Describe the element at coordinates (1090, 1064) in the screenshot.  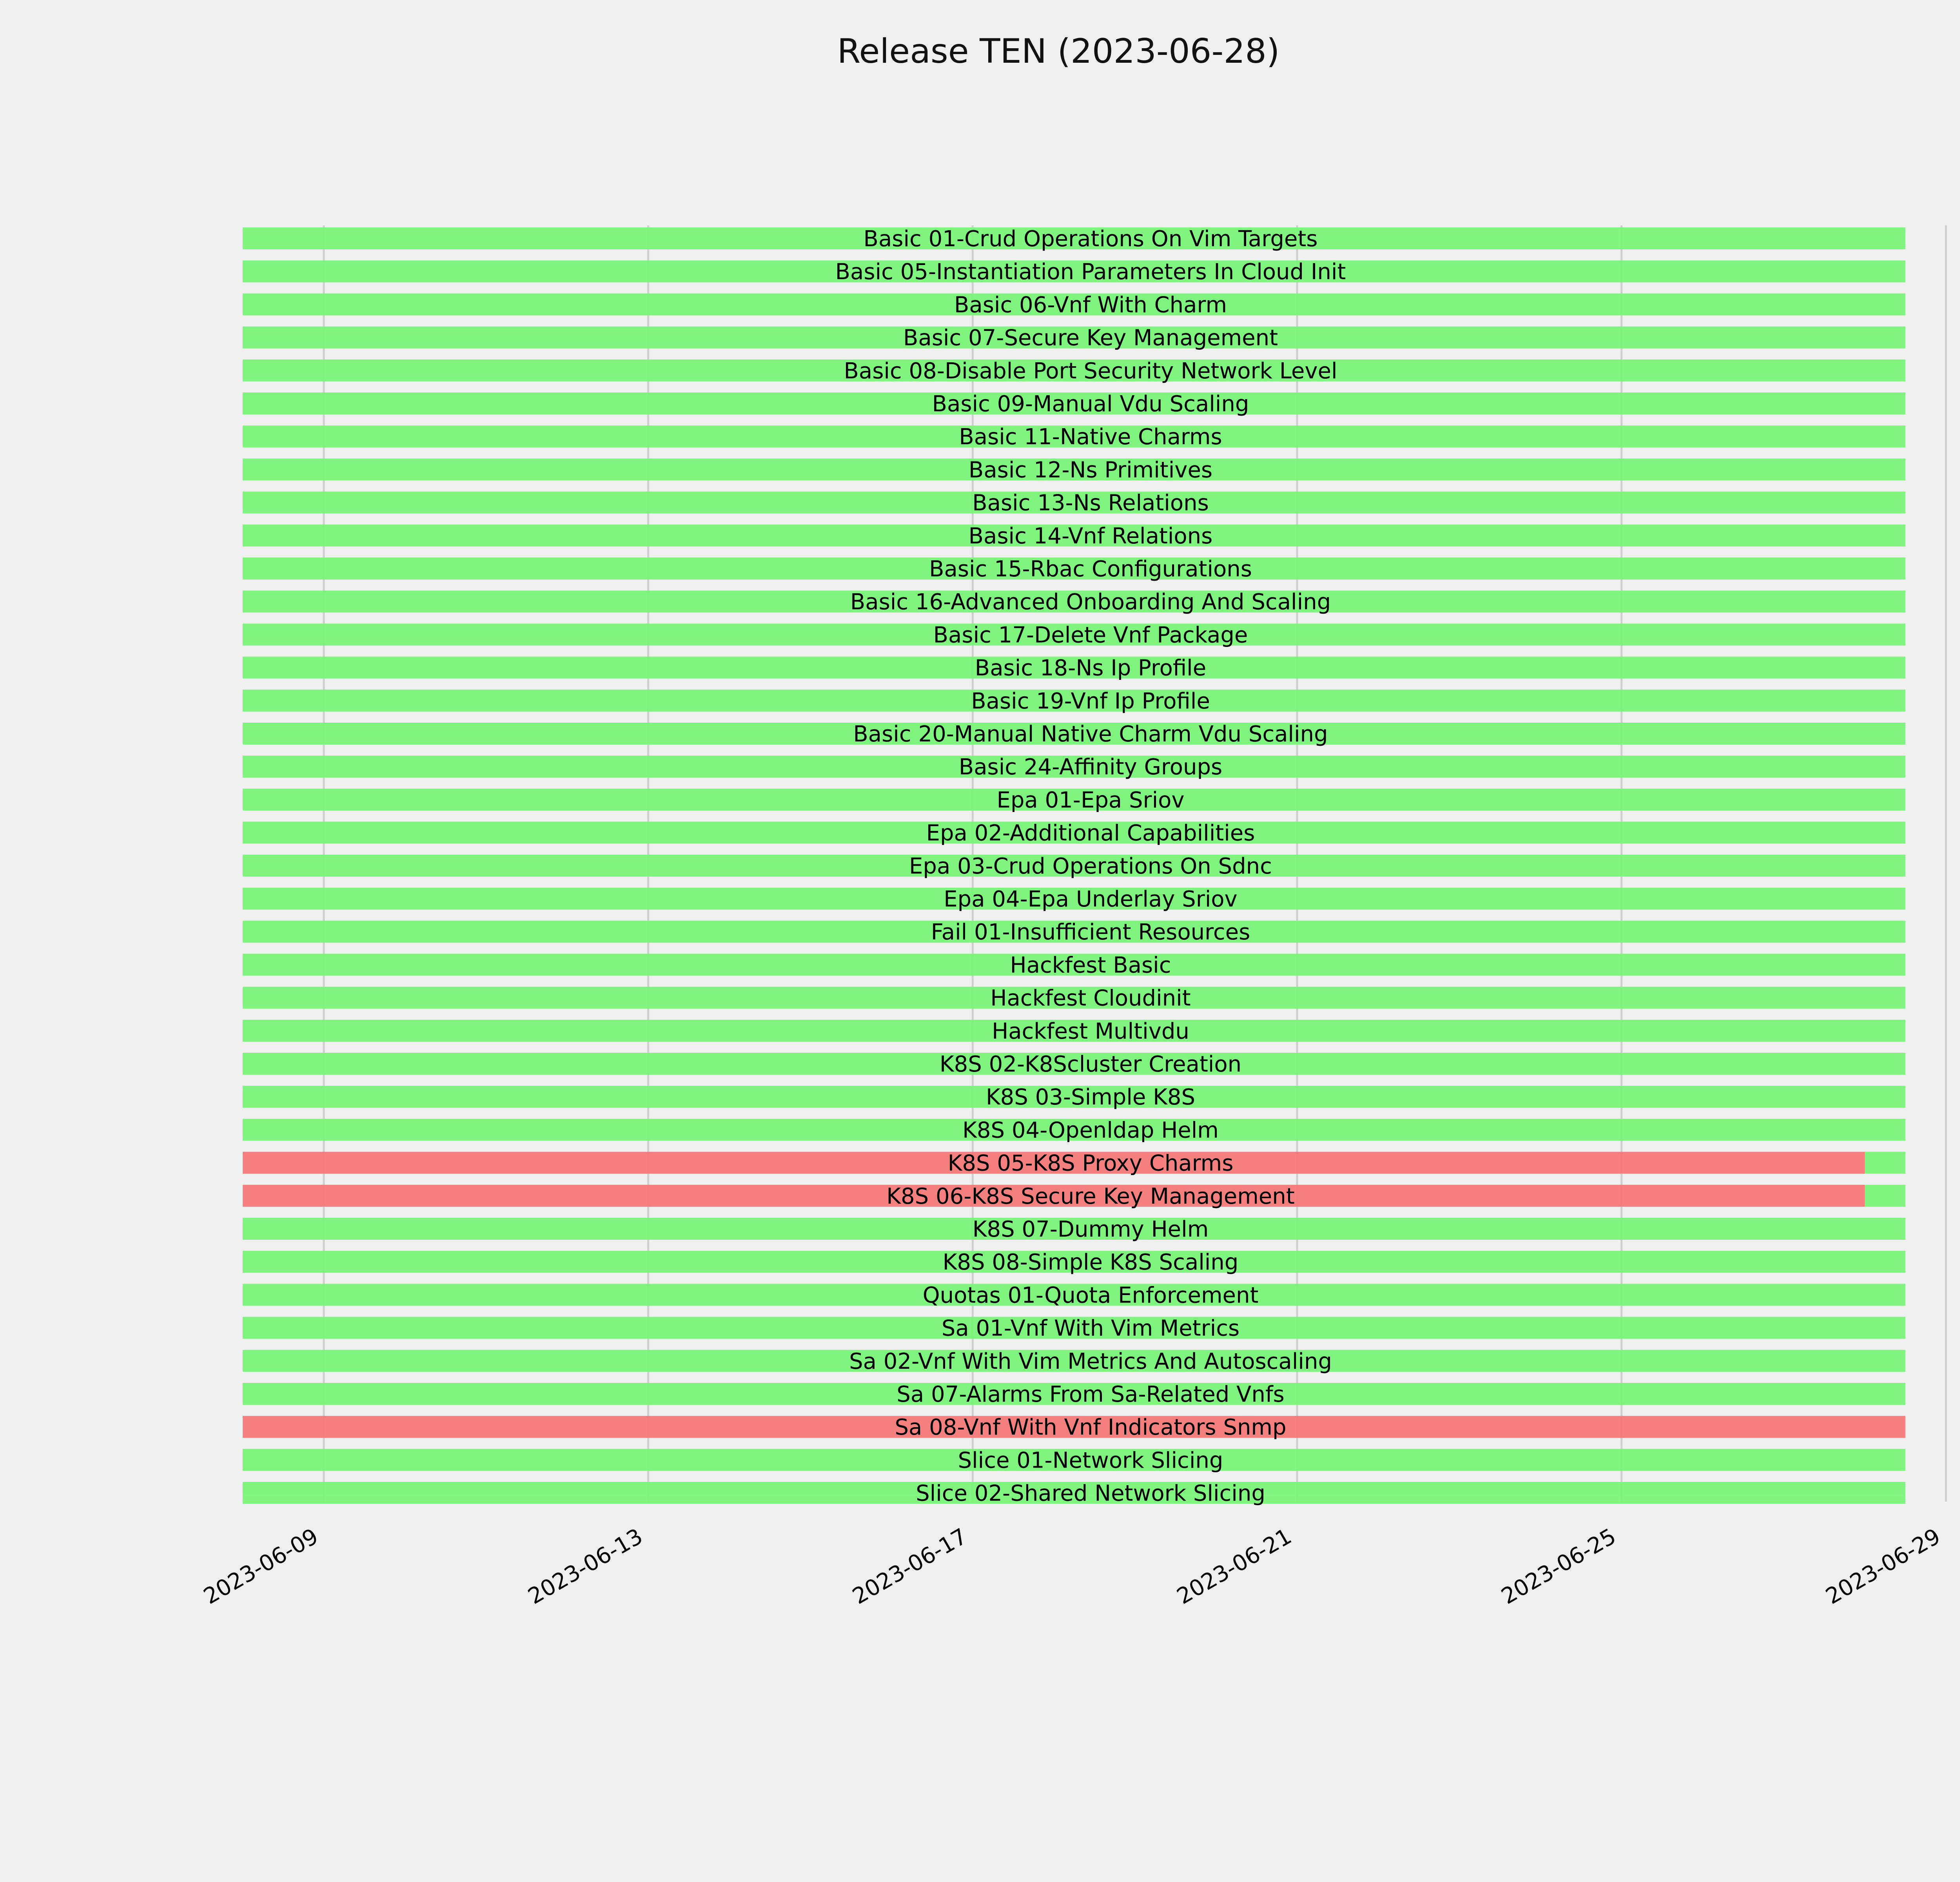
I see `test-name-label: K8S 02-K8Scluster Creation` at that location.